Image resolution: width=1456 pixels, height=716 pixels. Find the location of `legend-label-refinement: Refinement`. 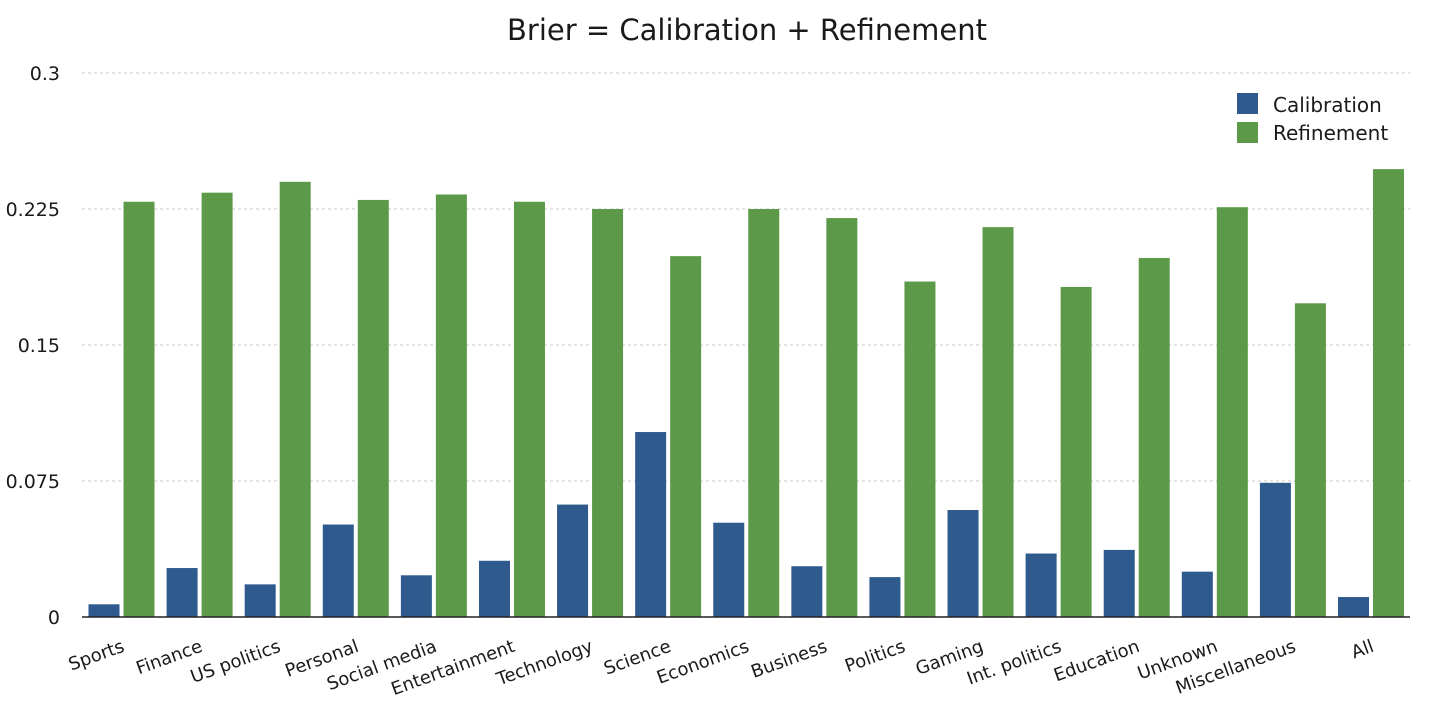

legend-label-refinement: Refinement is located at coordinates (1330, 133).